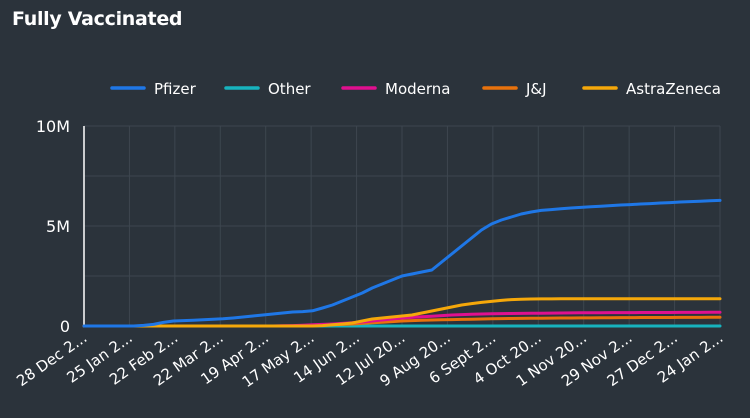  What do you see at coordinates (53, 126) in the screenshot?
I see `y-tick-label: 10M` at bounding box center [53, 126].